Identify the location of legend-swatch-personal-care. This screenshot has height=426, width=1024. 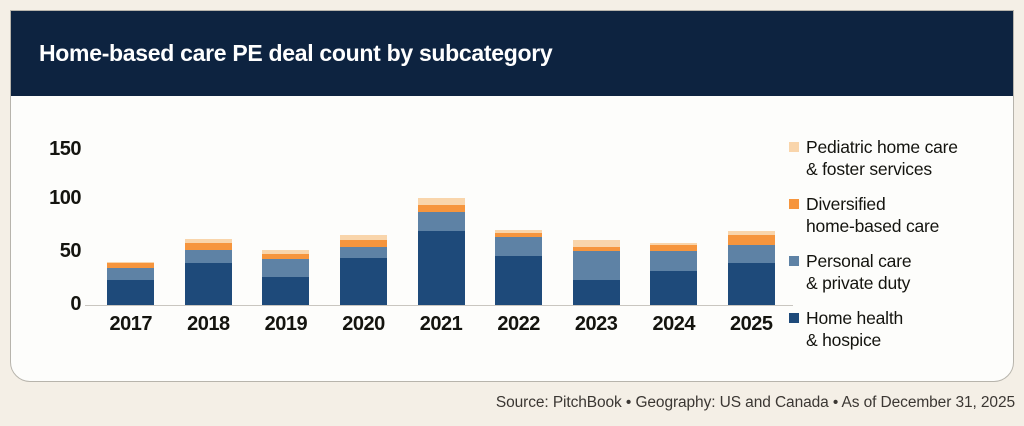
(794, 261).